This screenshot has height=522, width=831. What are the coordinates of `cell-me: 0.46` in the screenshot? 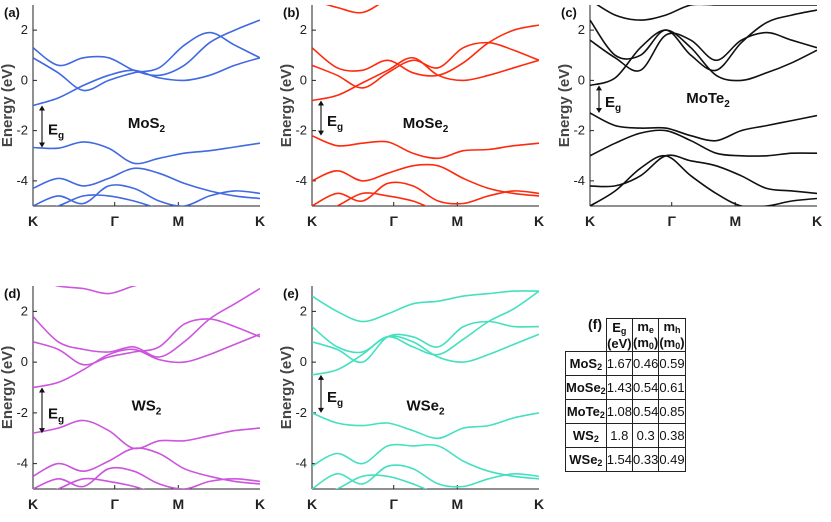 It's located at (645, 363).